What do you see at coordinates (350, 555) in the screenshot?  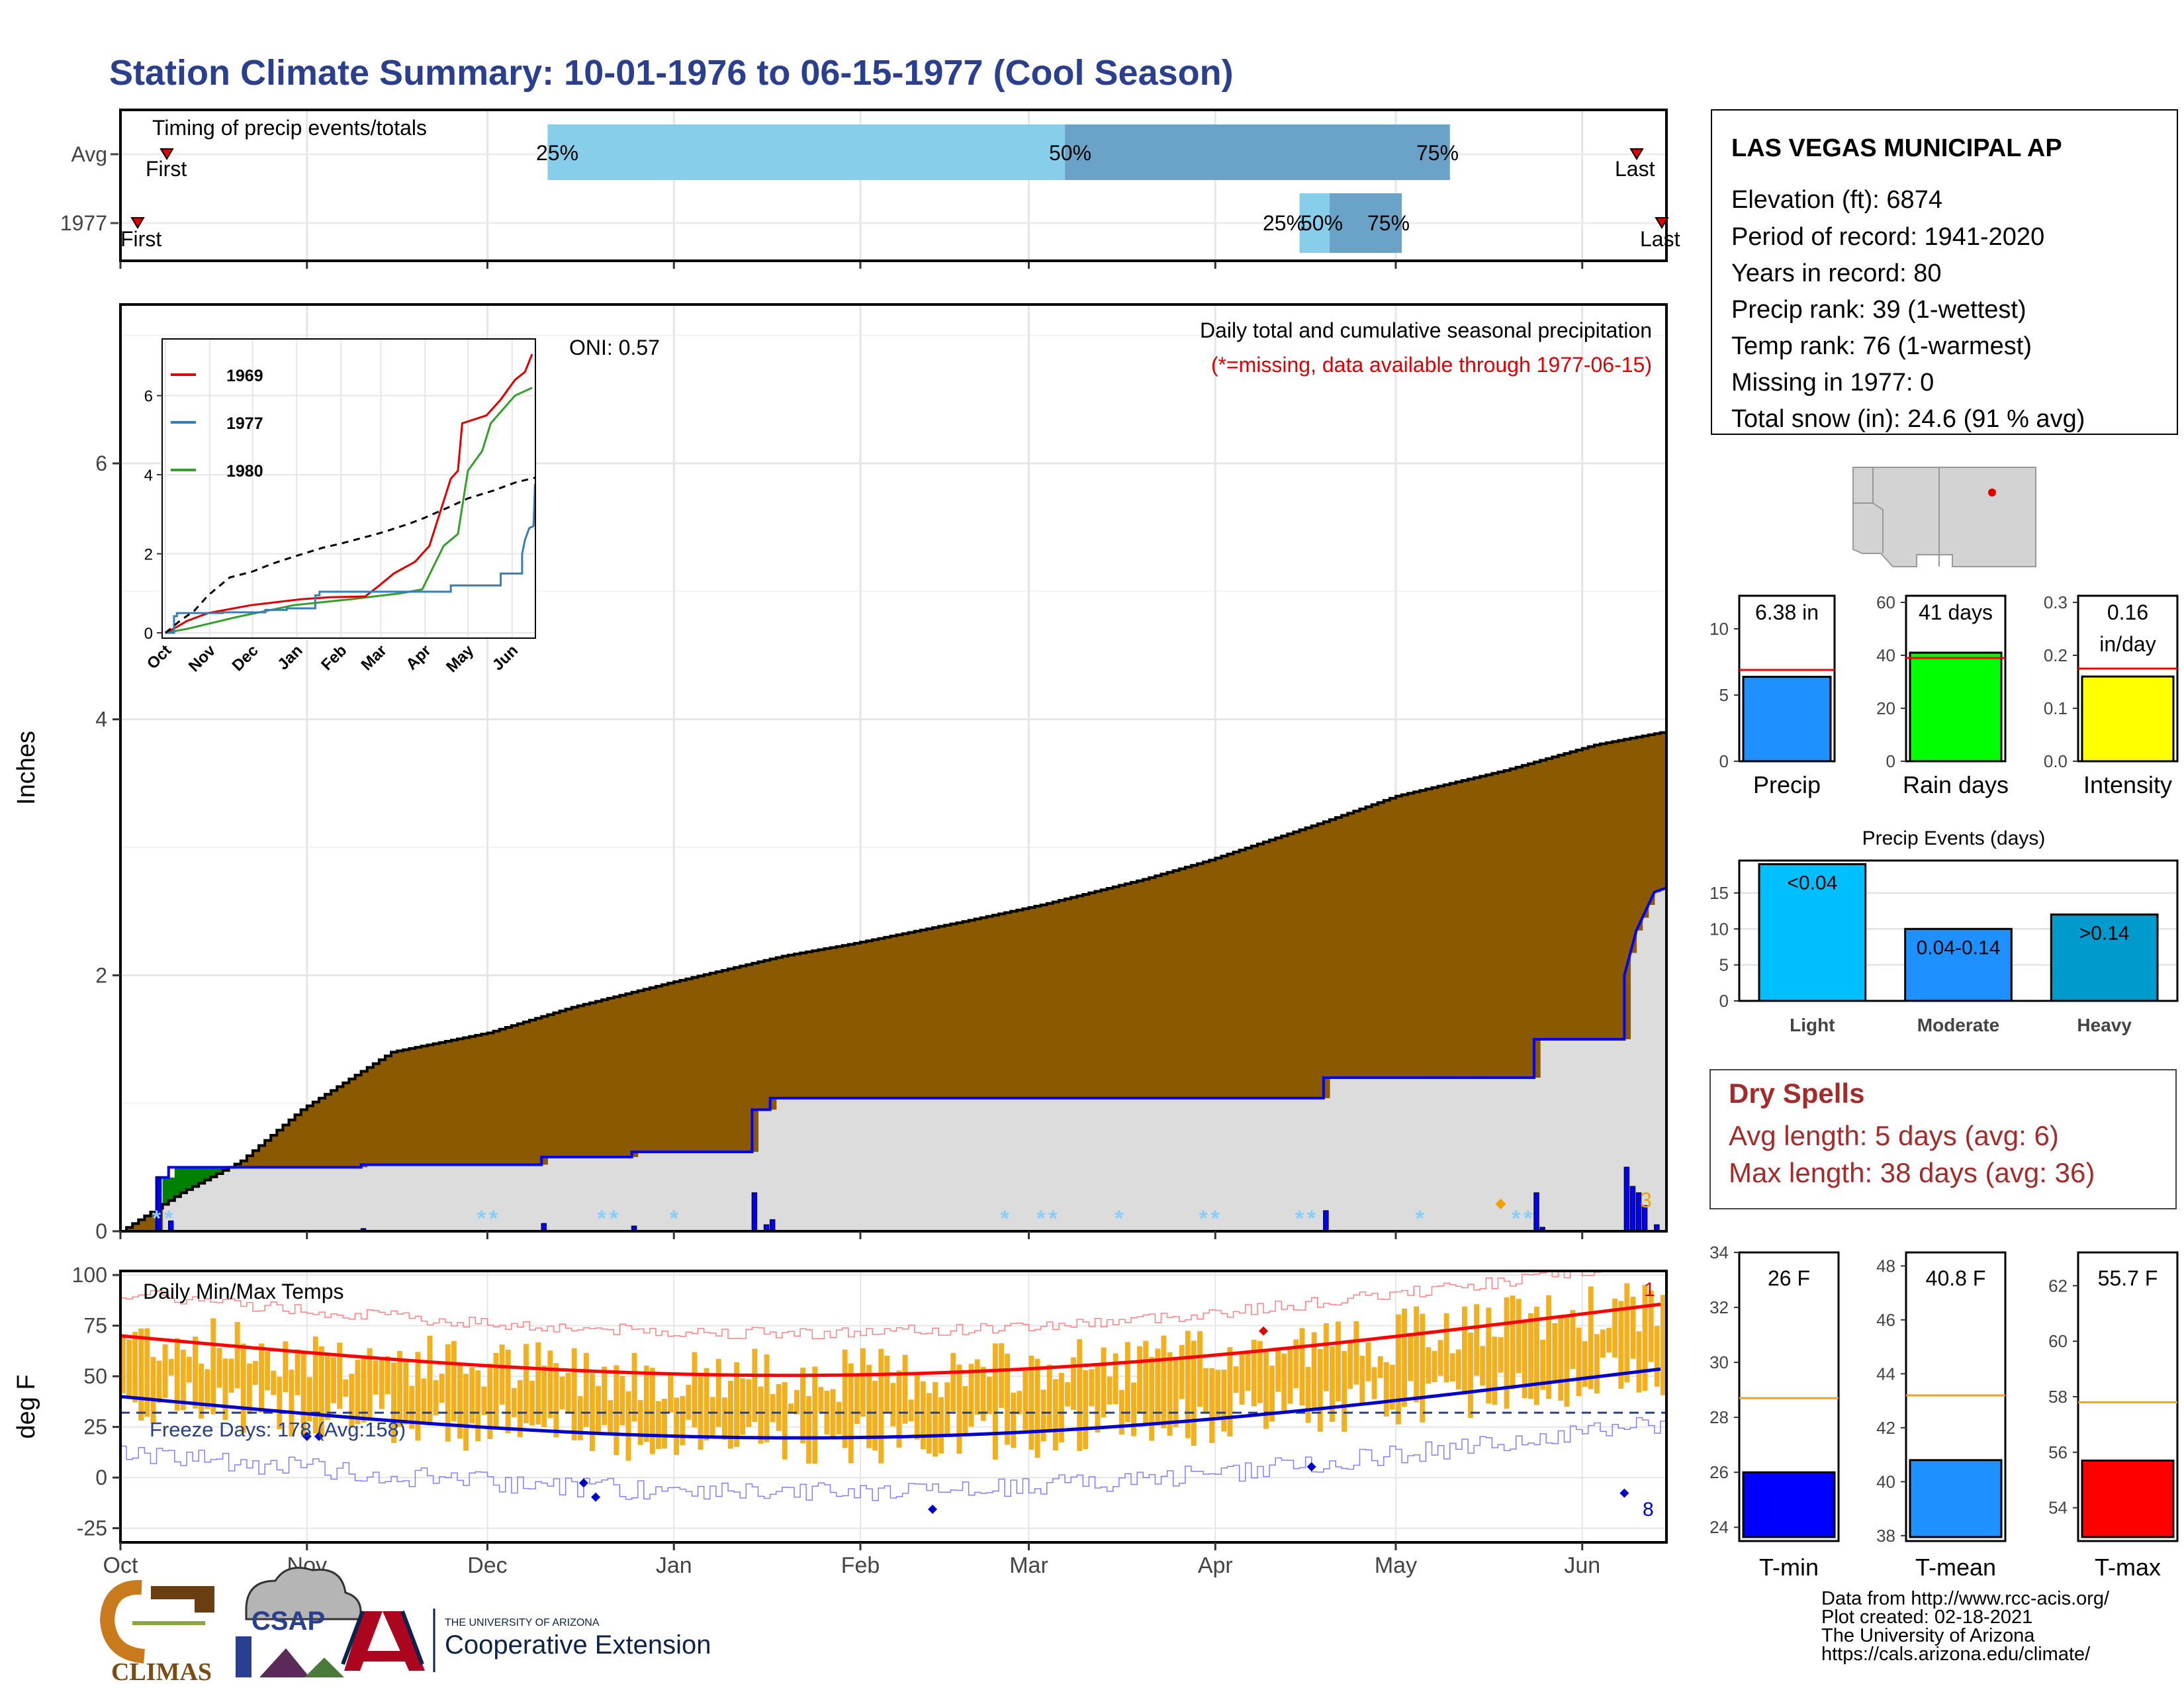 I see `inset-line-average` at bounding box center [350, 555].